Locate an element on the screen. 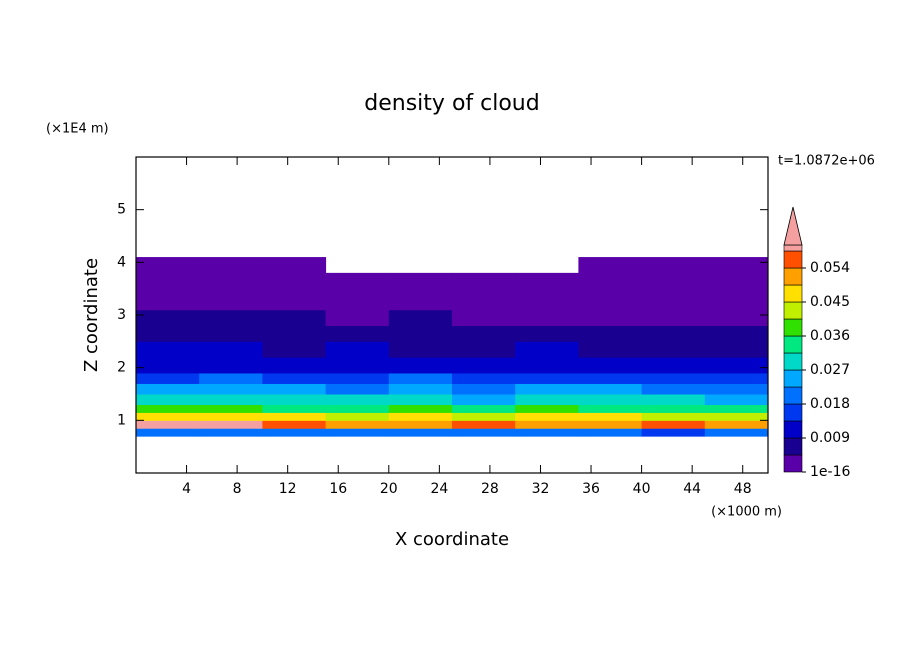 Image resolution: width=904 pixels, height=658 pixels. x-tick-label: 40 is located at coordinates (642, 489).